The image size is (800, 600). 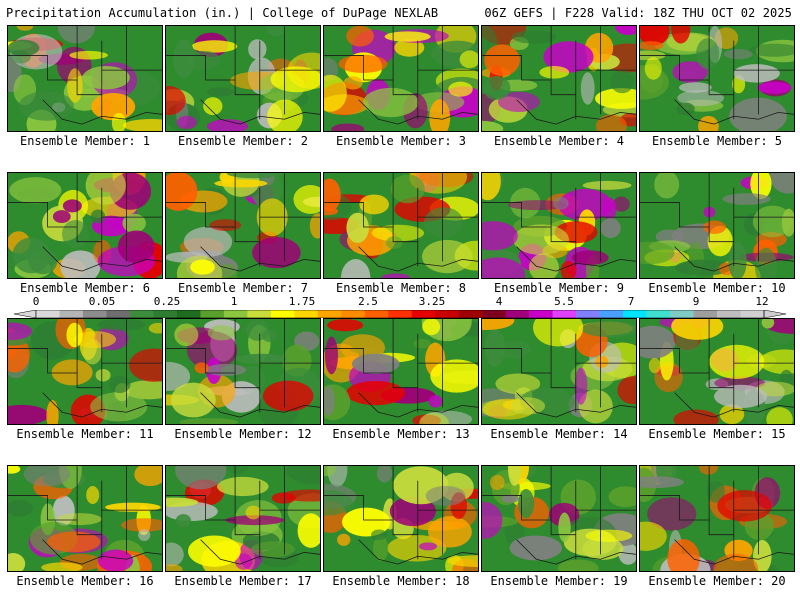 I want to click on ensemble-member-label: Ensemble Member: 5, so click(x=717, y=141).